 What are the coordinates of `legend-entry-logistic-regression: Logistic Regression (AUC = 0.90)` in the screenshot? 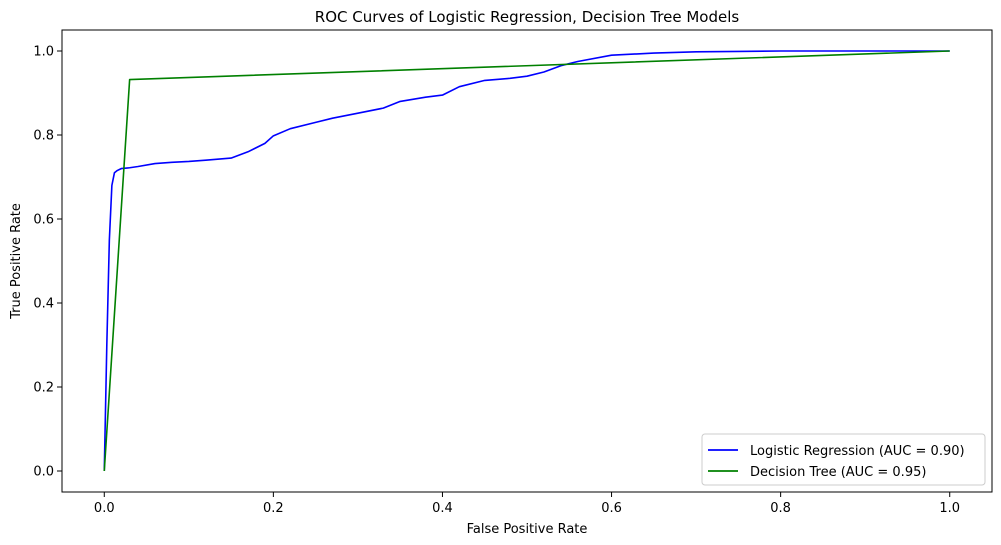 It's located at (857, 451).